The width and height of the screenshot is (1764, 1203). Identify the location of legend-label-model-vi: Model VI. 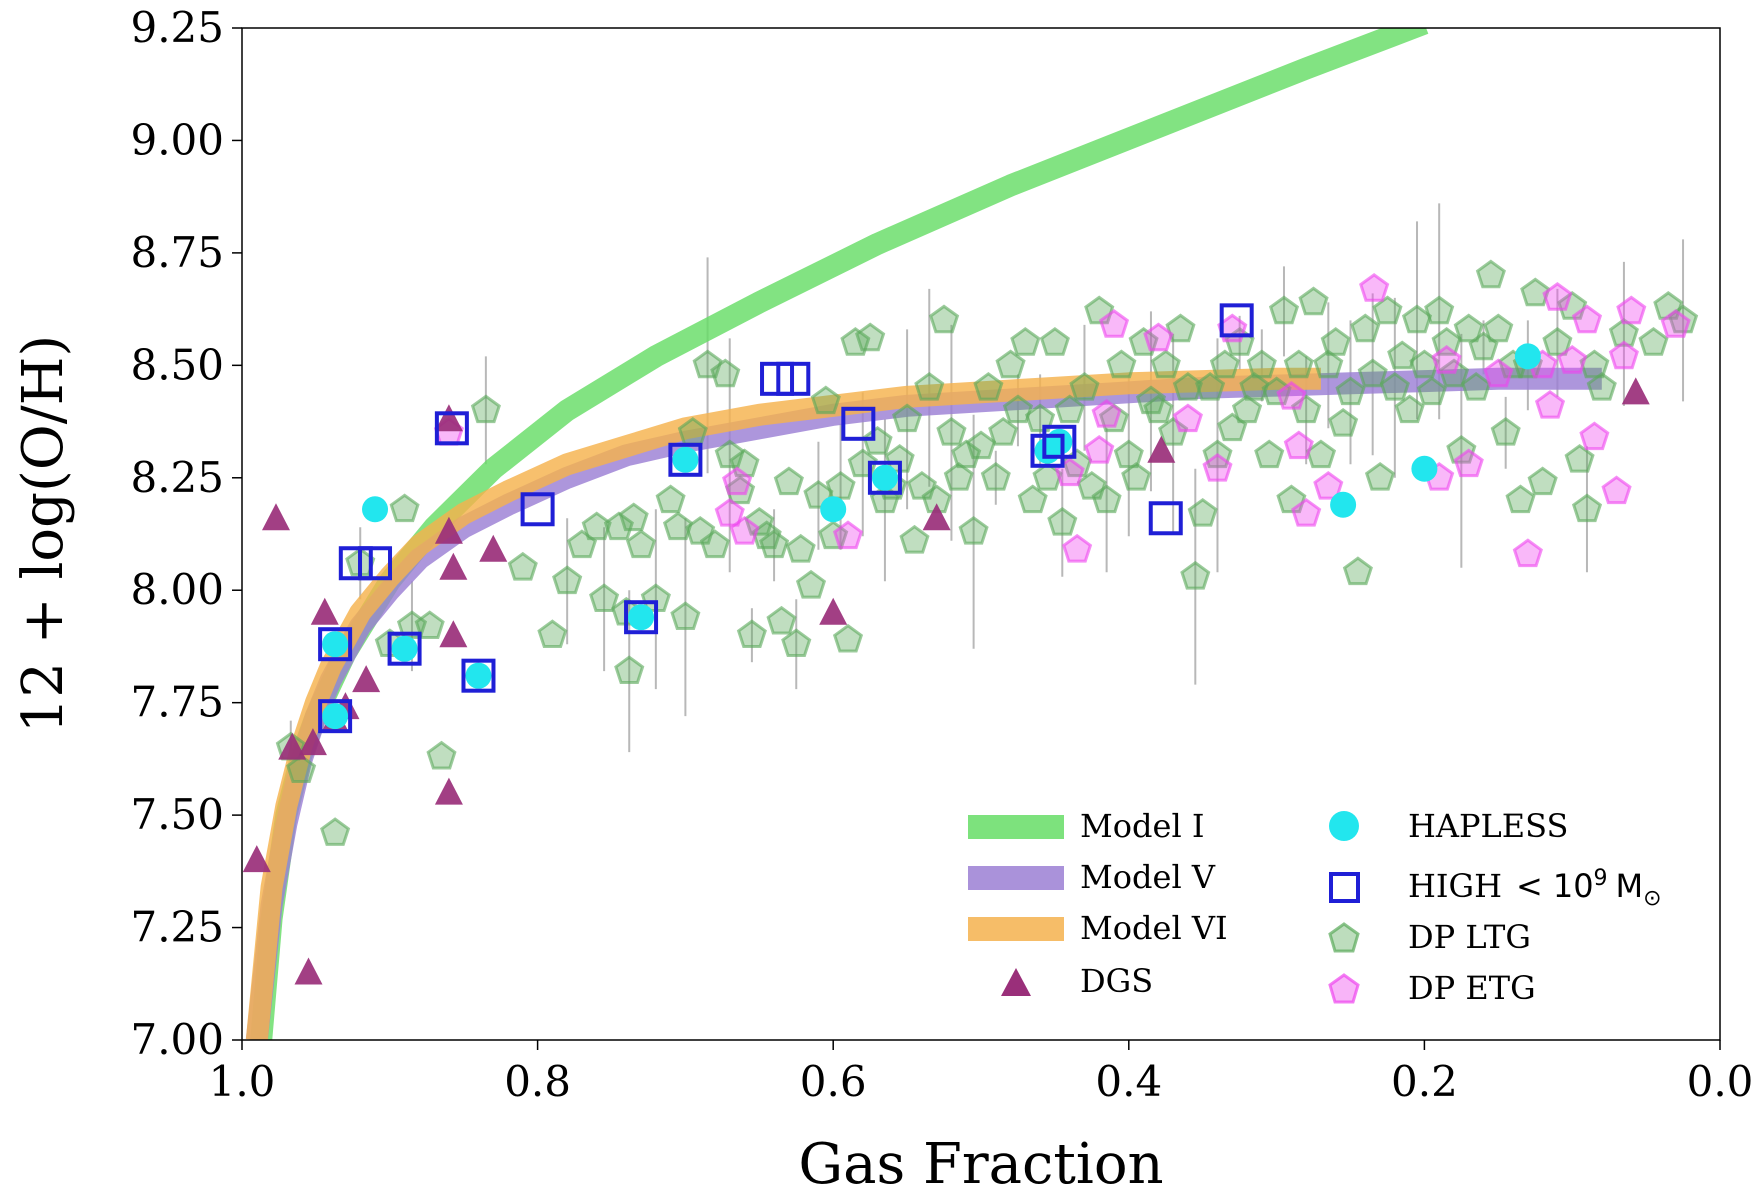
(1154, 928).